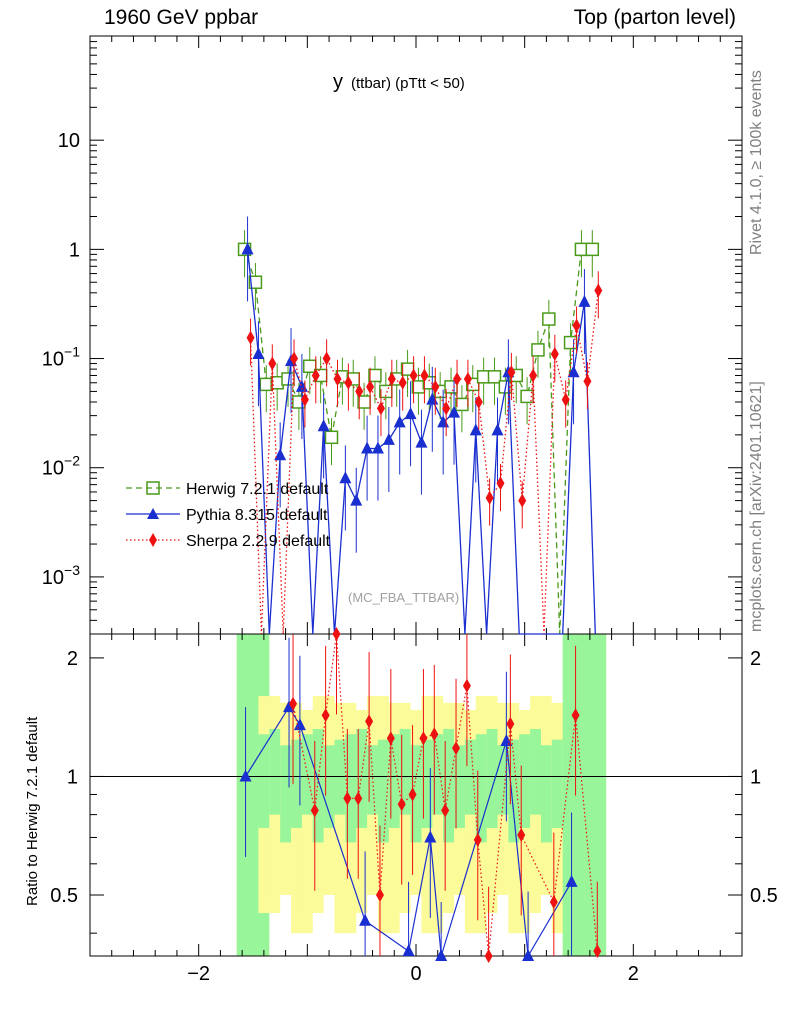  What do you see at coordinates (654, 17) in the screenshot?
I see `header-level-label: Top (parton level)` at bounding box center [654, 17].